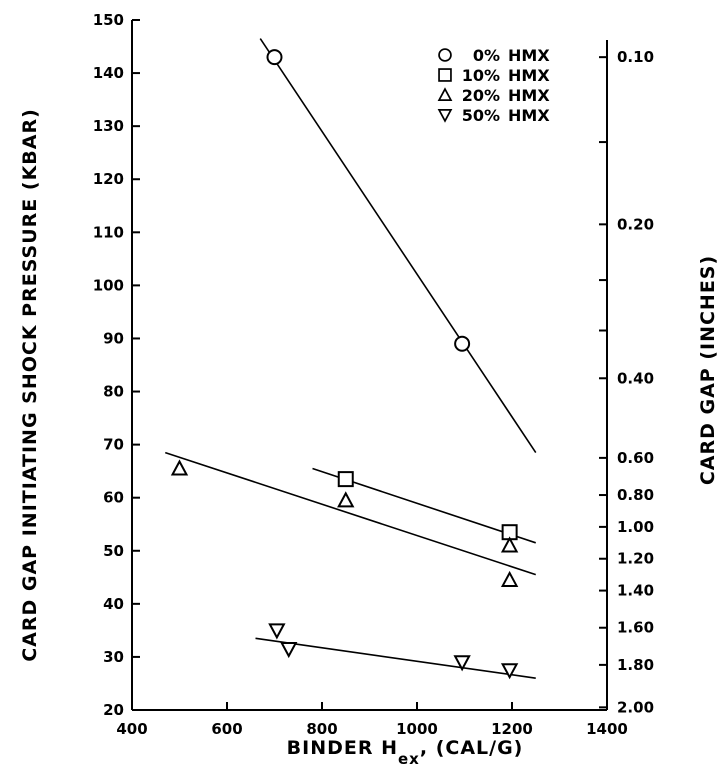 Image resolution: width=723 pixels, height=766 pixels. What do you see at coordinates (113, 710) in the screenshot?
I see `y-tick-label: 20` at bounding box center [113, 710].